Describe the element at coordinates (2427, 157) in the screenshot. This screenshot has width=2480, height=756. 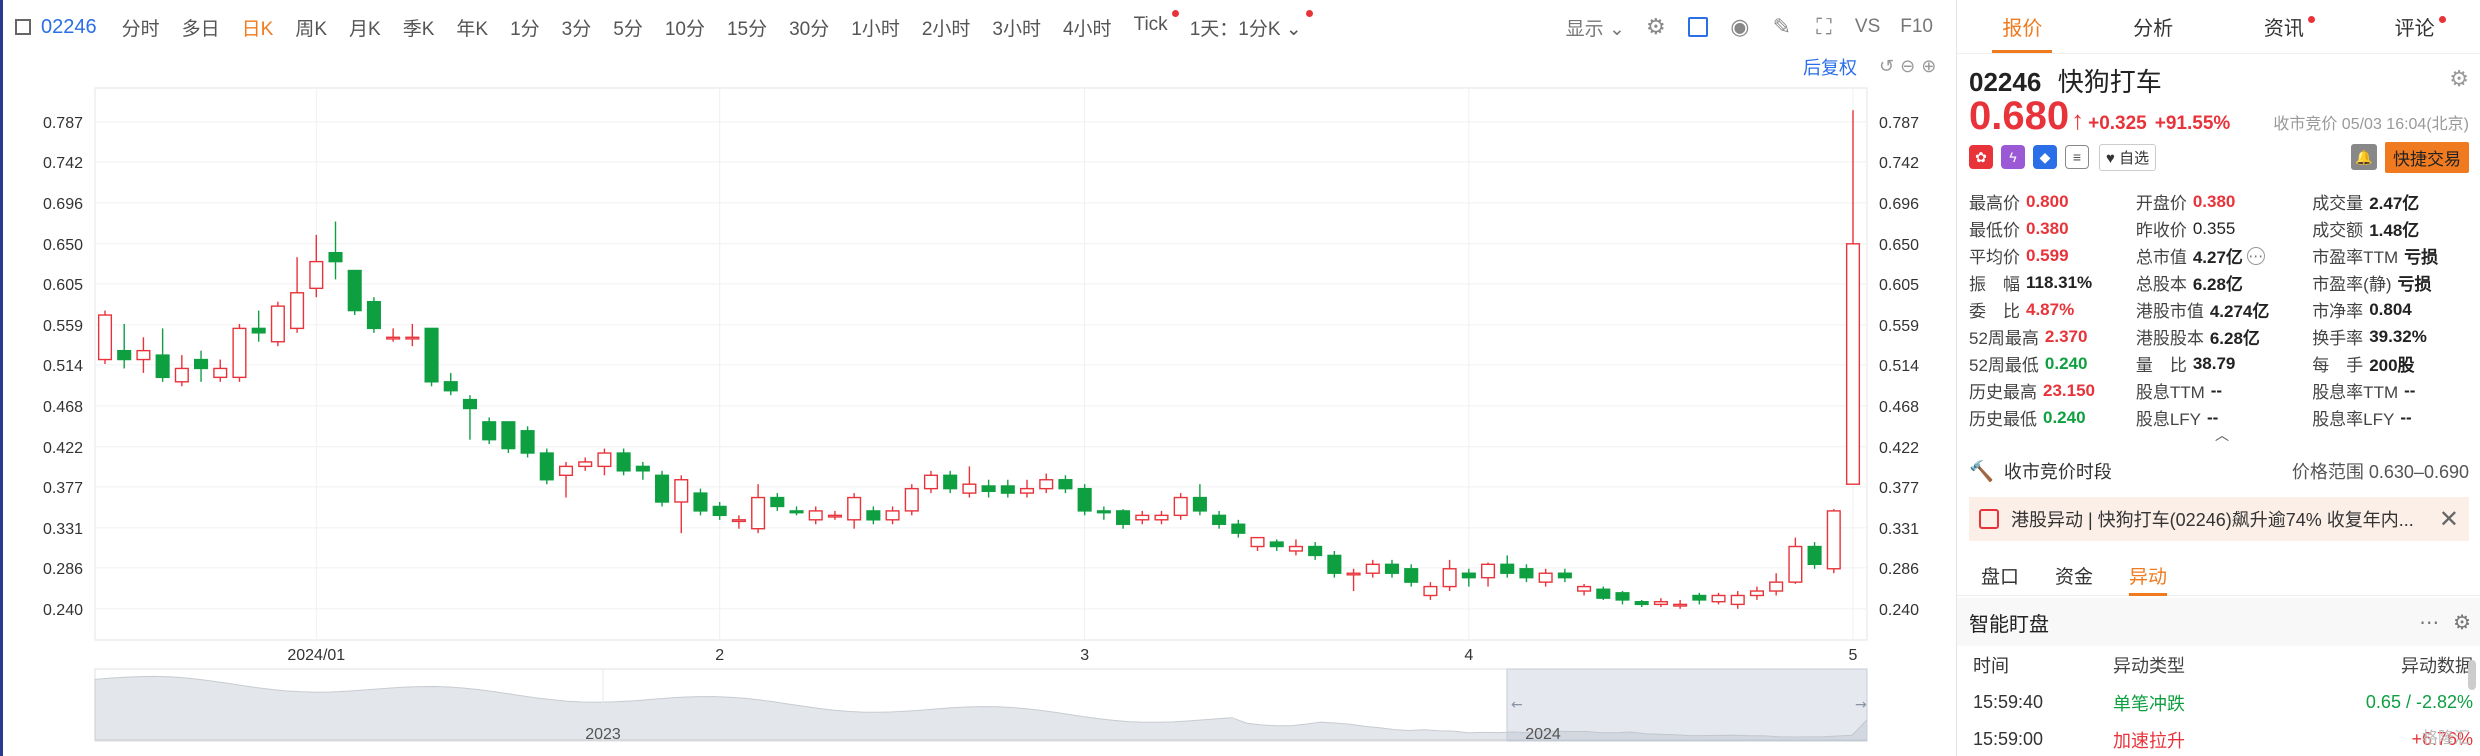
I see `quick-trade-button: 快捷交易` at that location.